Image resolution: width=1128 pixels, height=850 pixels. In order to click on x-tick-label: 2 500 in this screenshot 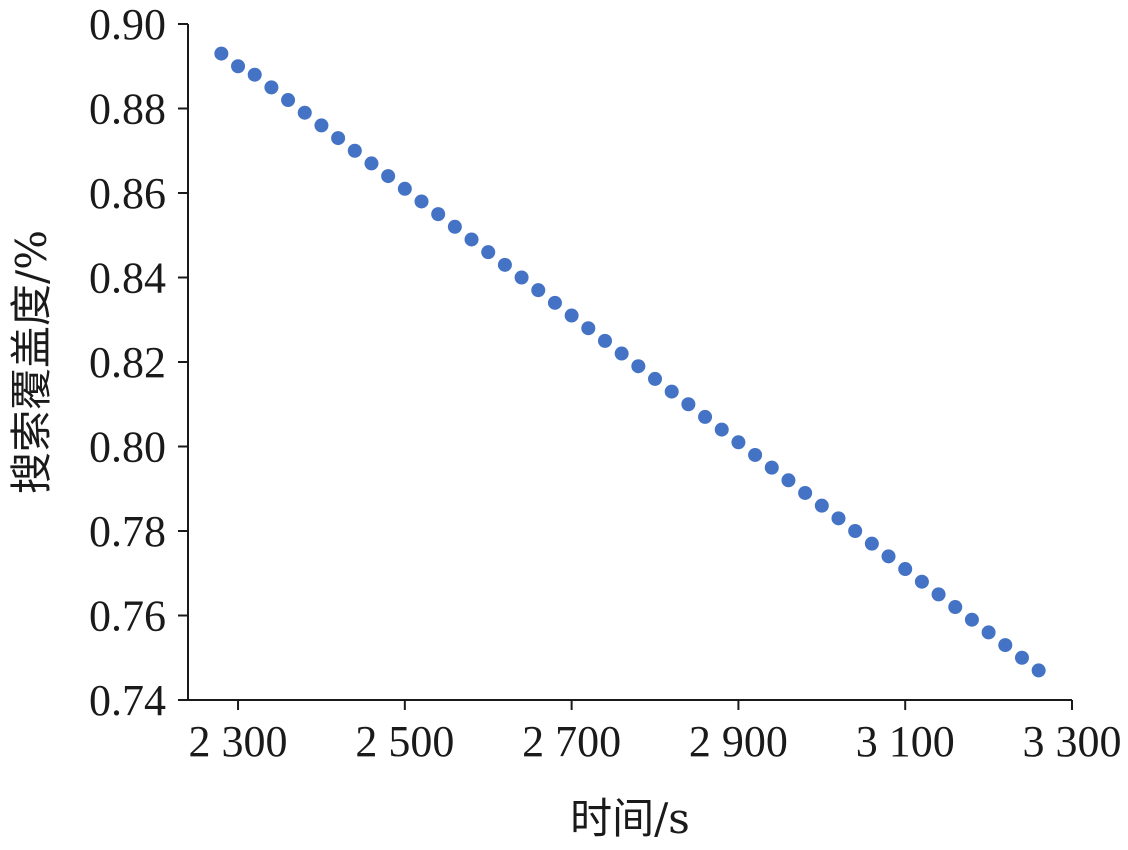, I will do `click(404, 741)`.